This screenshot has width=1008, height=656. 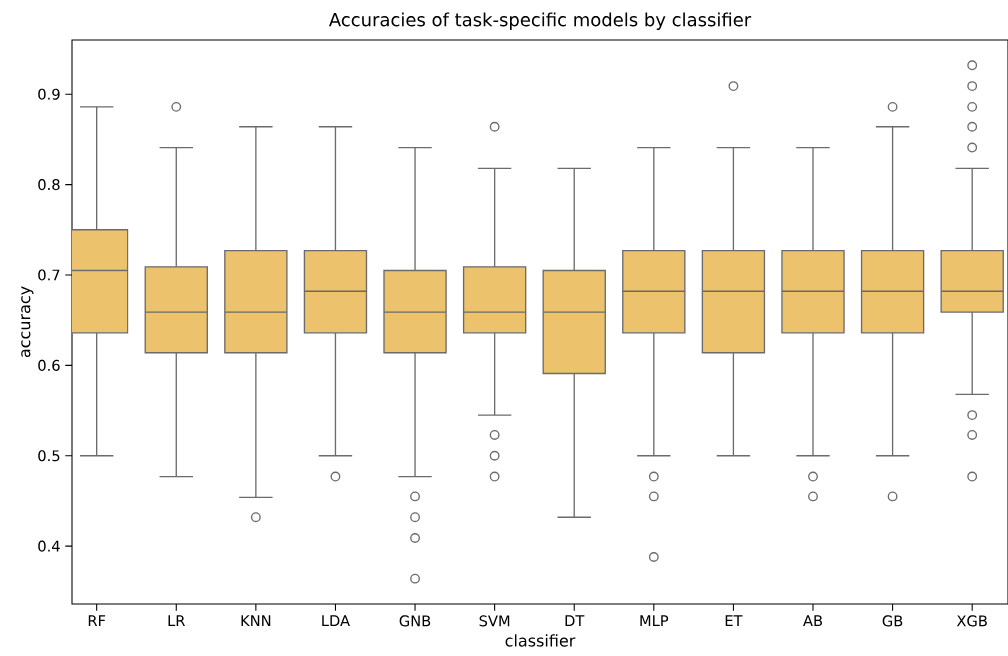 What do you see at coordinates (49, 185) in the screenshot?
I see `y-tick-label: 0.8` at bounding box center [49, 185].